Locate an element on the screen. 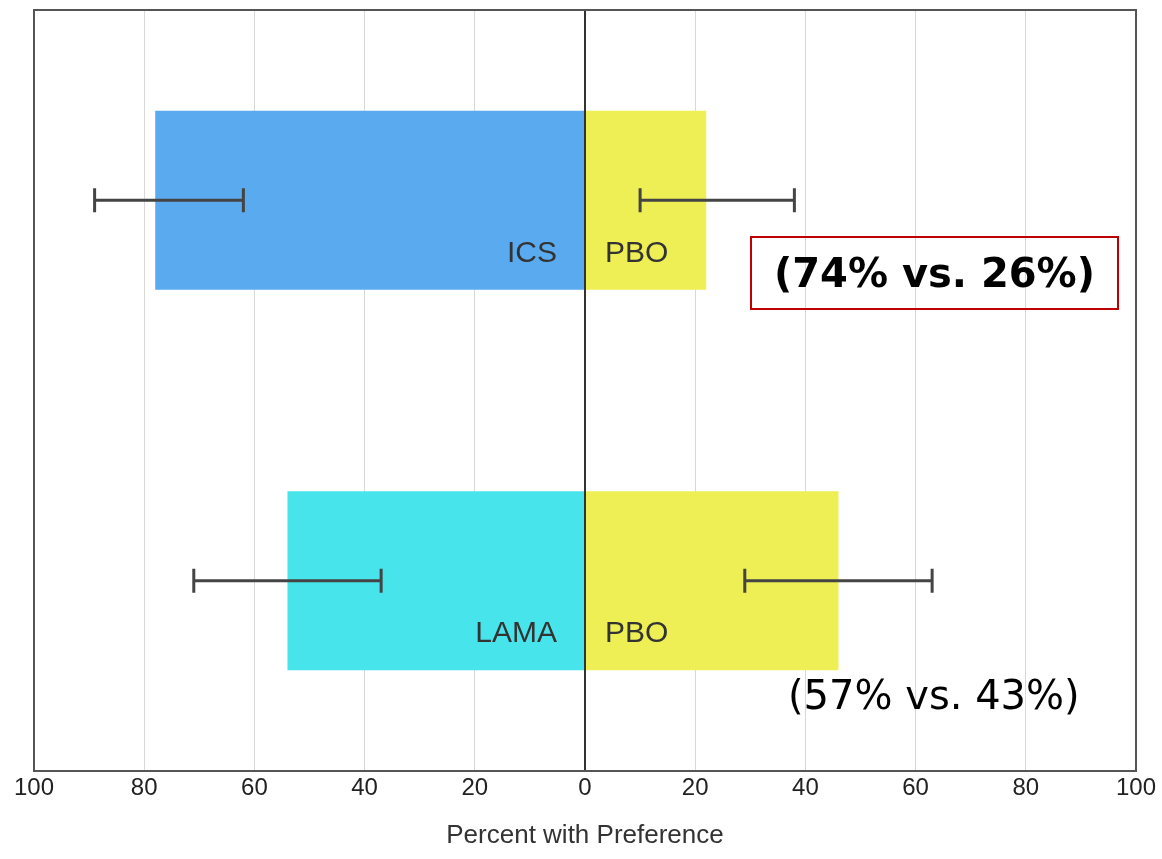  x-tick-label: 0 is located at coordinates (585, 787).